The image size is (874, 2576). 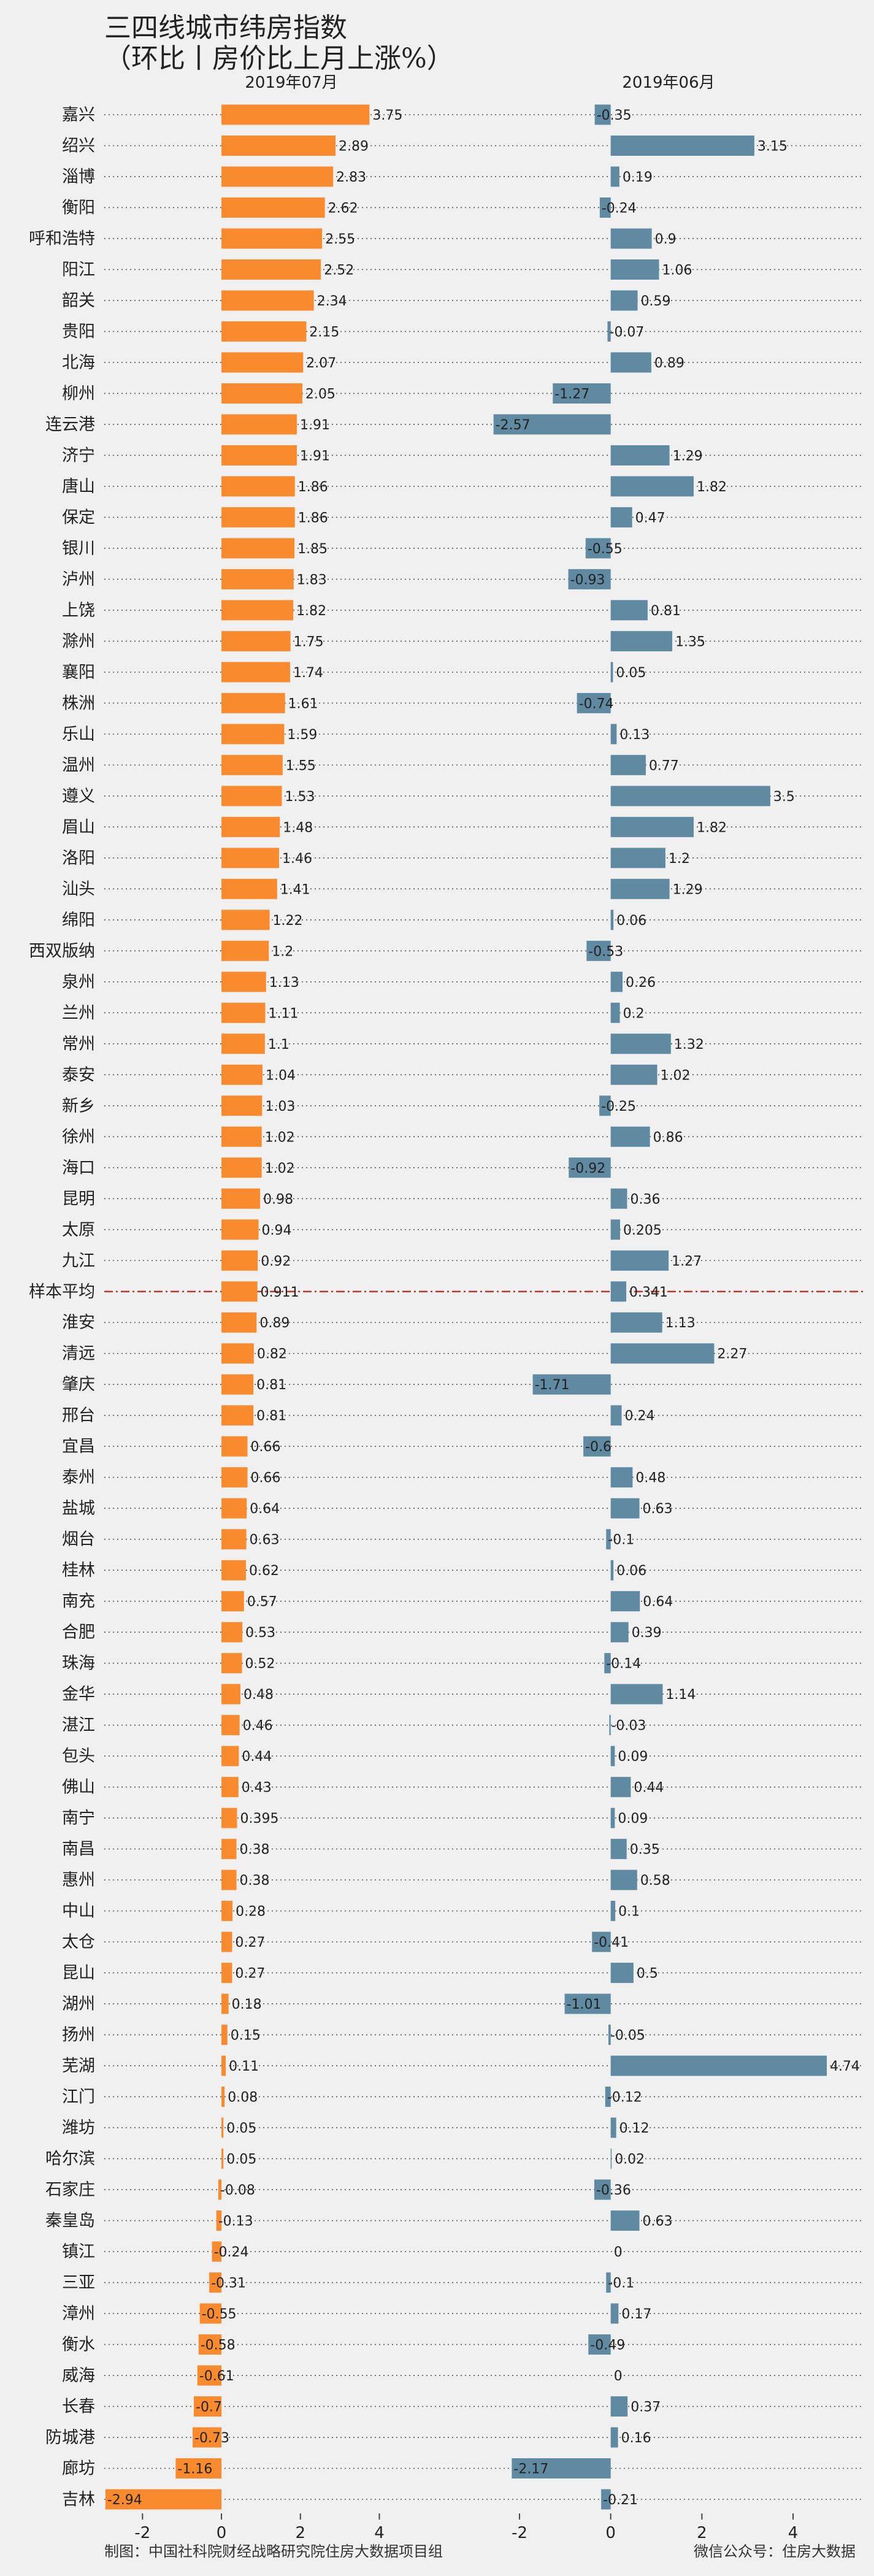 What do you see at coordinates (124, 2500) in the screenshot?
I see `value-label-2019-07: -2.94` at bounding box center [124, 2500].